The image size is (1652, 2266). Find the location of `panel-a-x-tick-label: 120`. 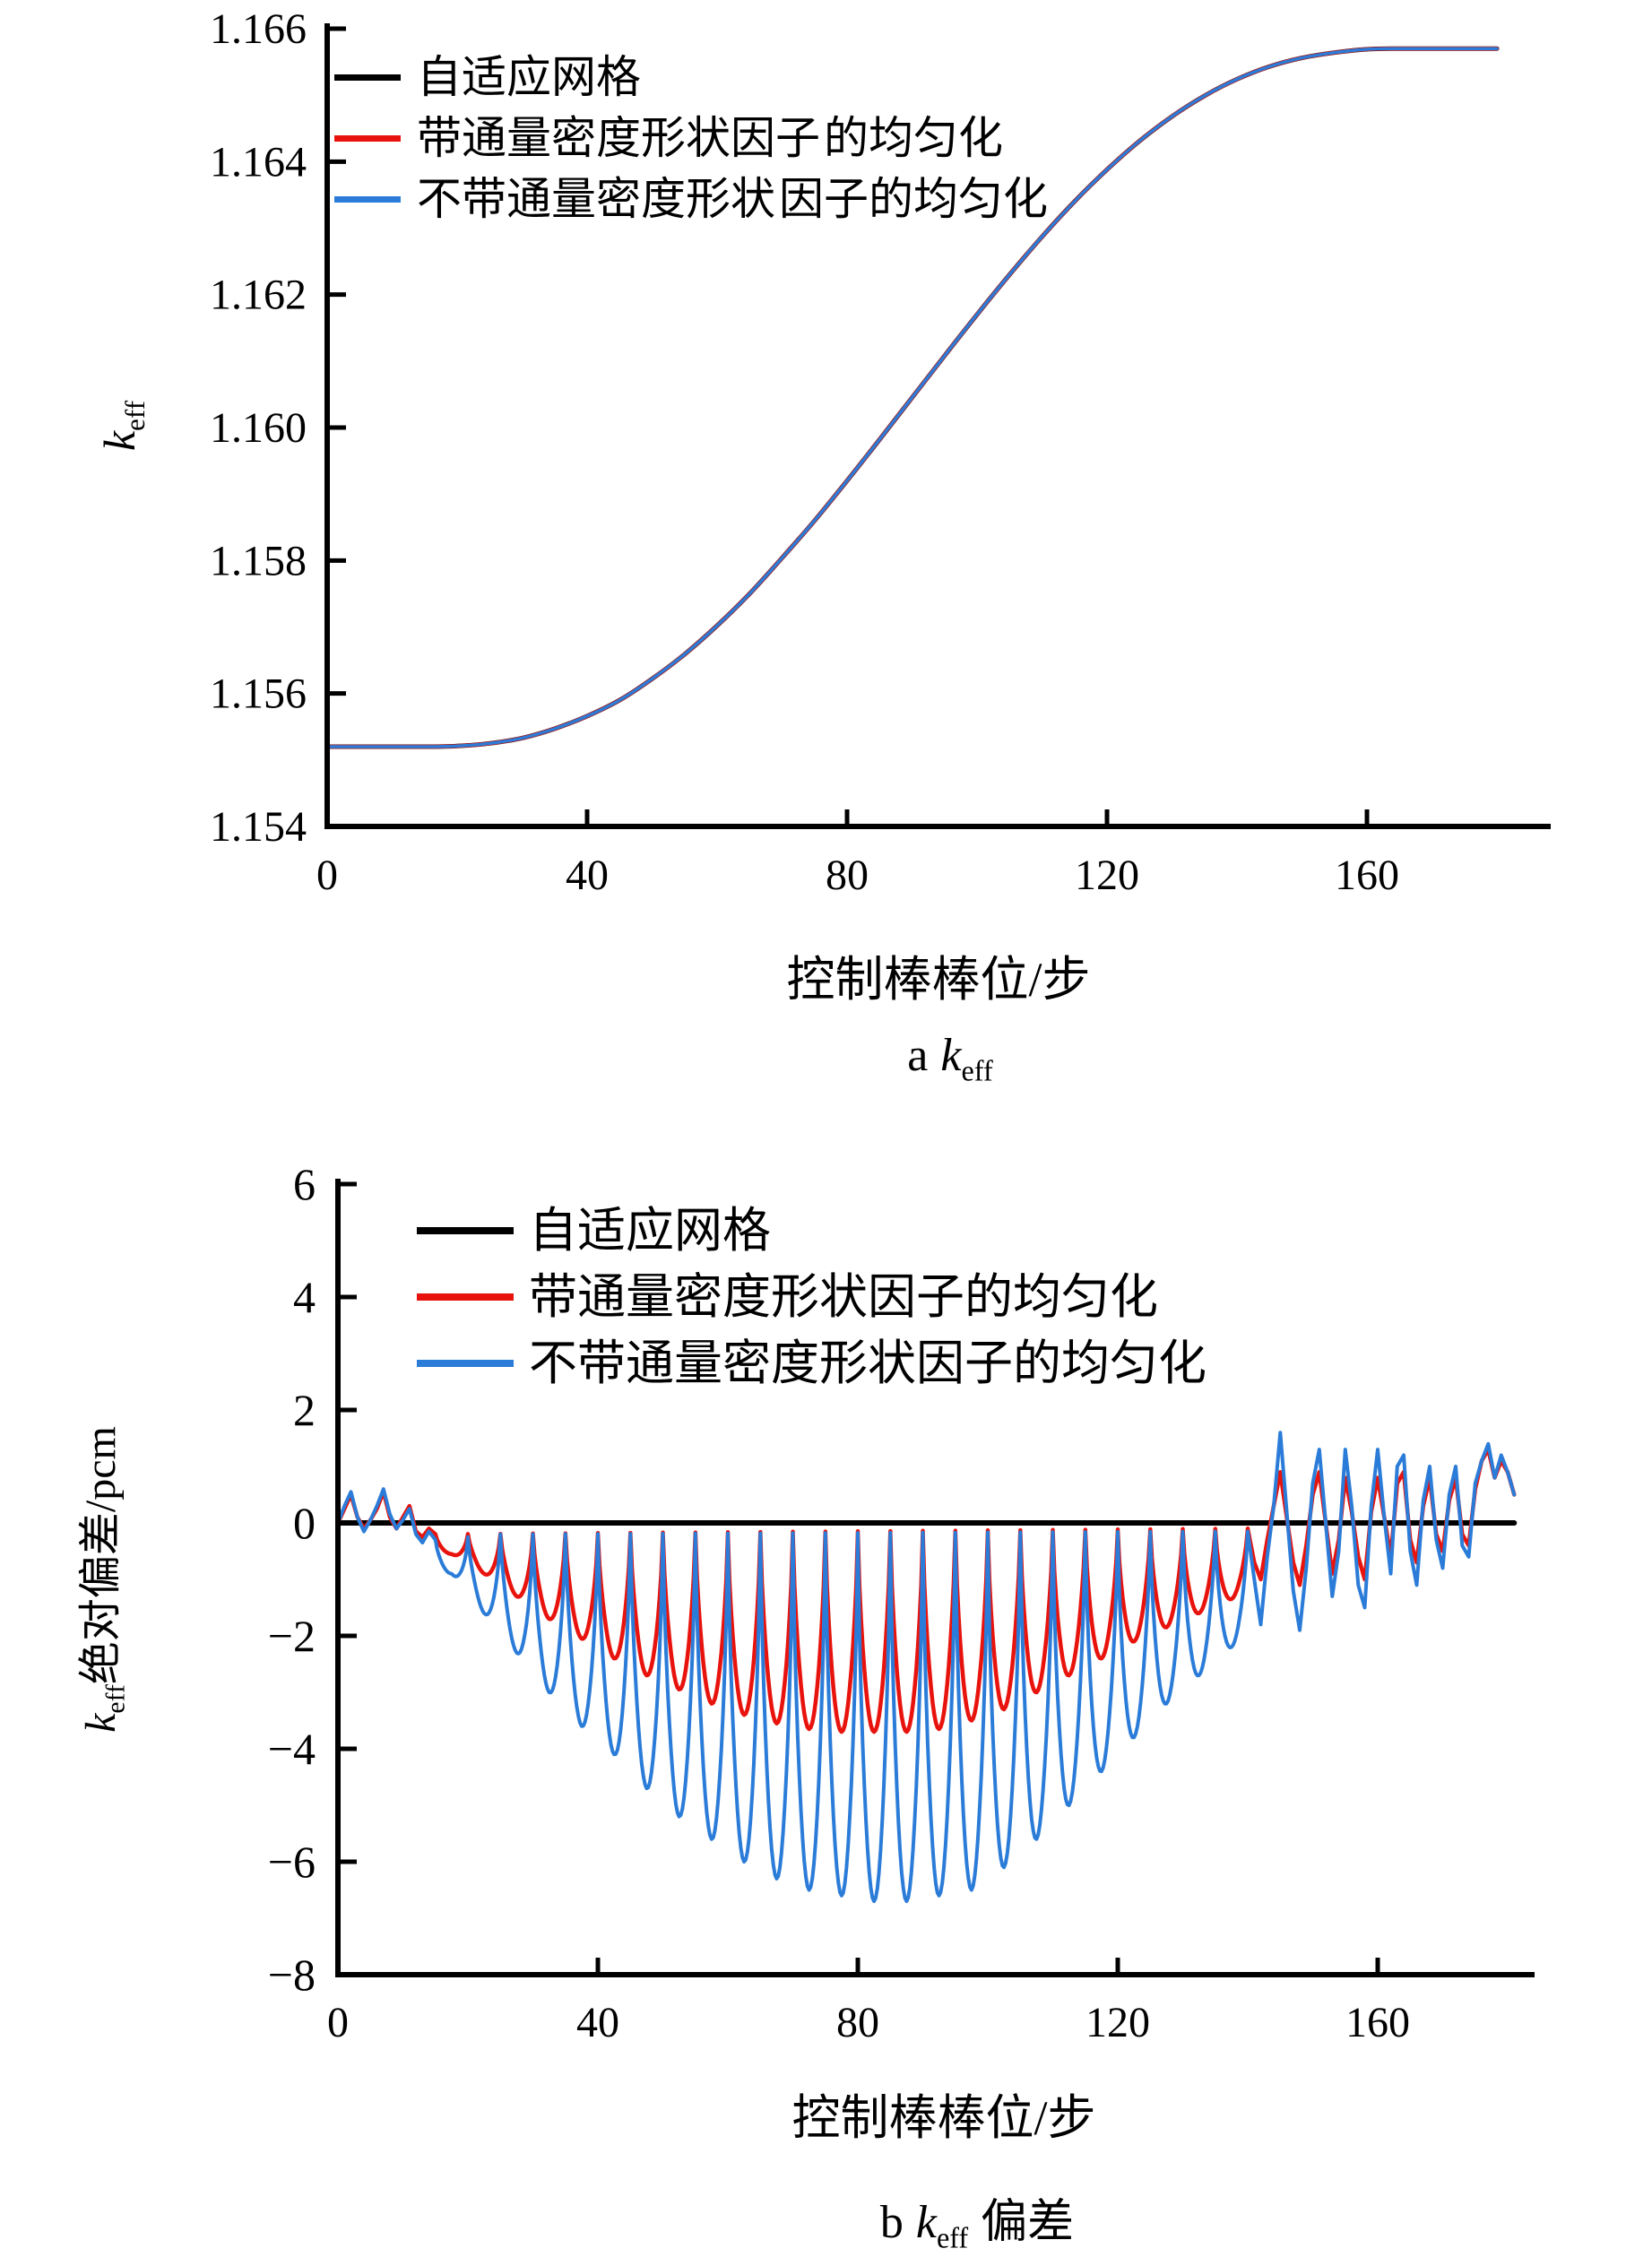

panel-a-x-tick-label: 120 is located at coordinates (1107, 875).